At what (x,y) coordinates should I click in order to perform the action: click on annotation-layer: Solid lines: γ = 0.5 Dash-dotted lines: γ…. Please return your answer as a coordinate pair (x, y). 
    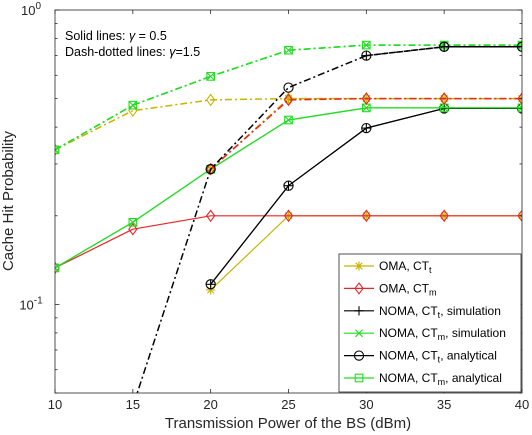
    Looking at the image, I should click on (132, 44).